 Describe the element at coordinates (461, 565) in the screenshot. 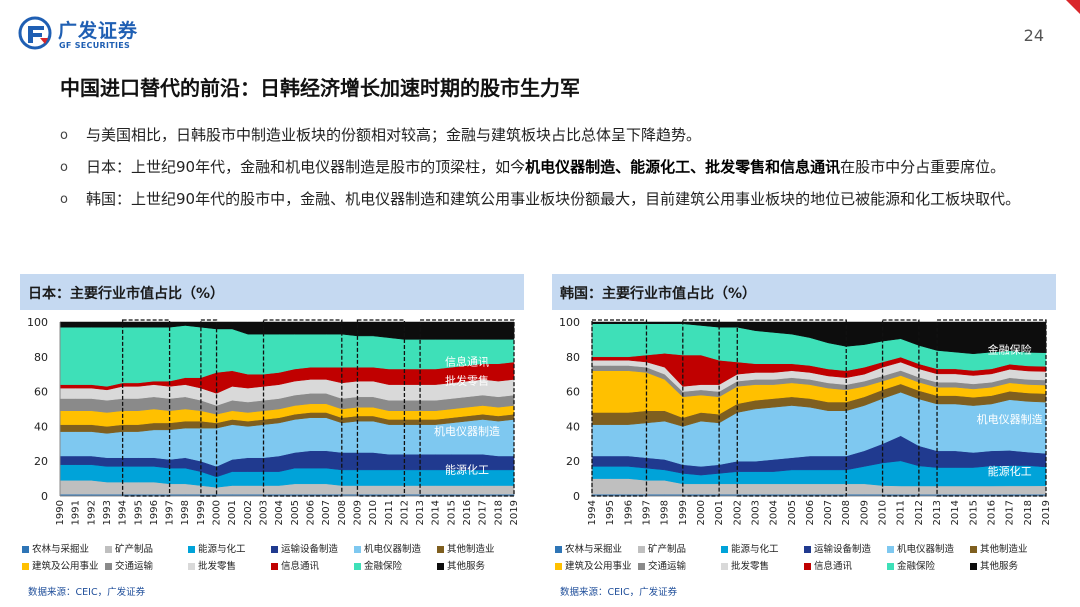

I see `legend-item: 其他服务` at that location.